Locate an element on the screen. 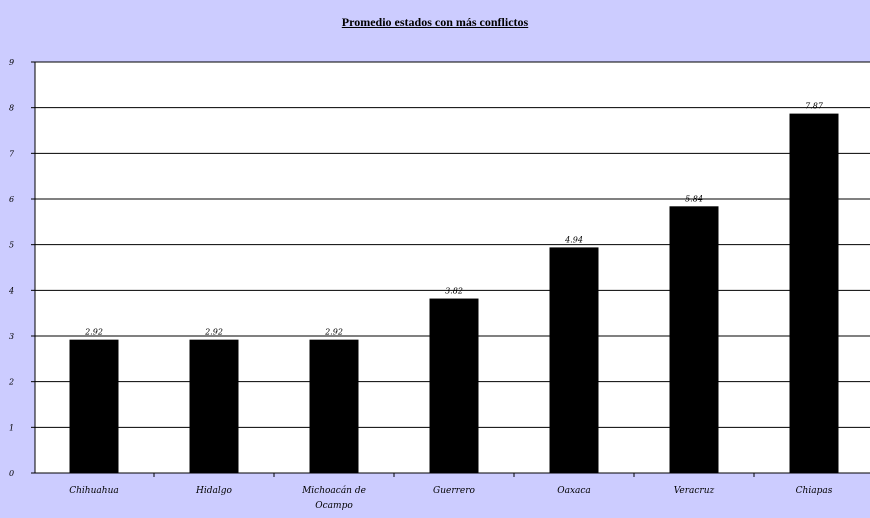 This screenshot has width=870, height=518. y-tick-label: 6 is located at coordinates (11, 199).